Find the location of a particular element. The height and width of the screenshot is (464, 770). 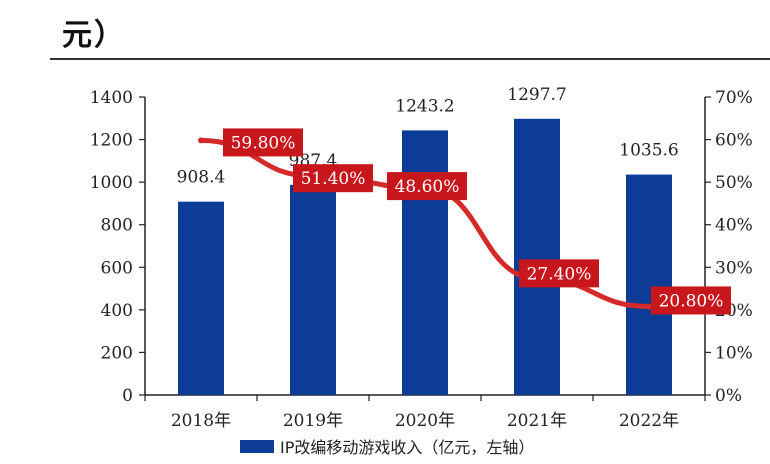

title-fragment: 元） is located at coordinates (94, 35).